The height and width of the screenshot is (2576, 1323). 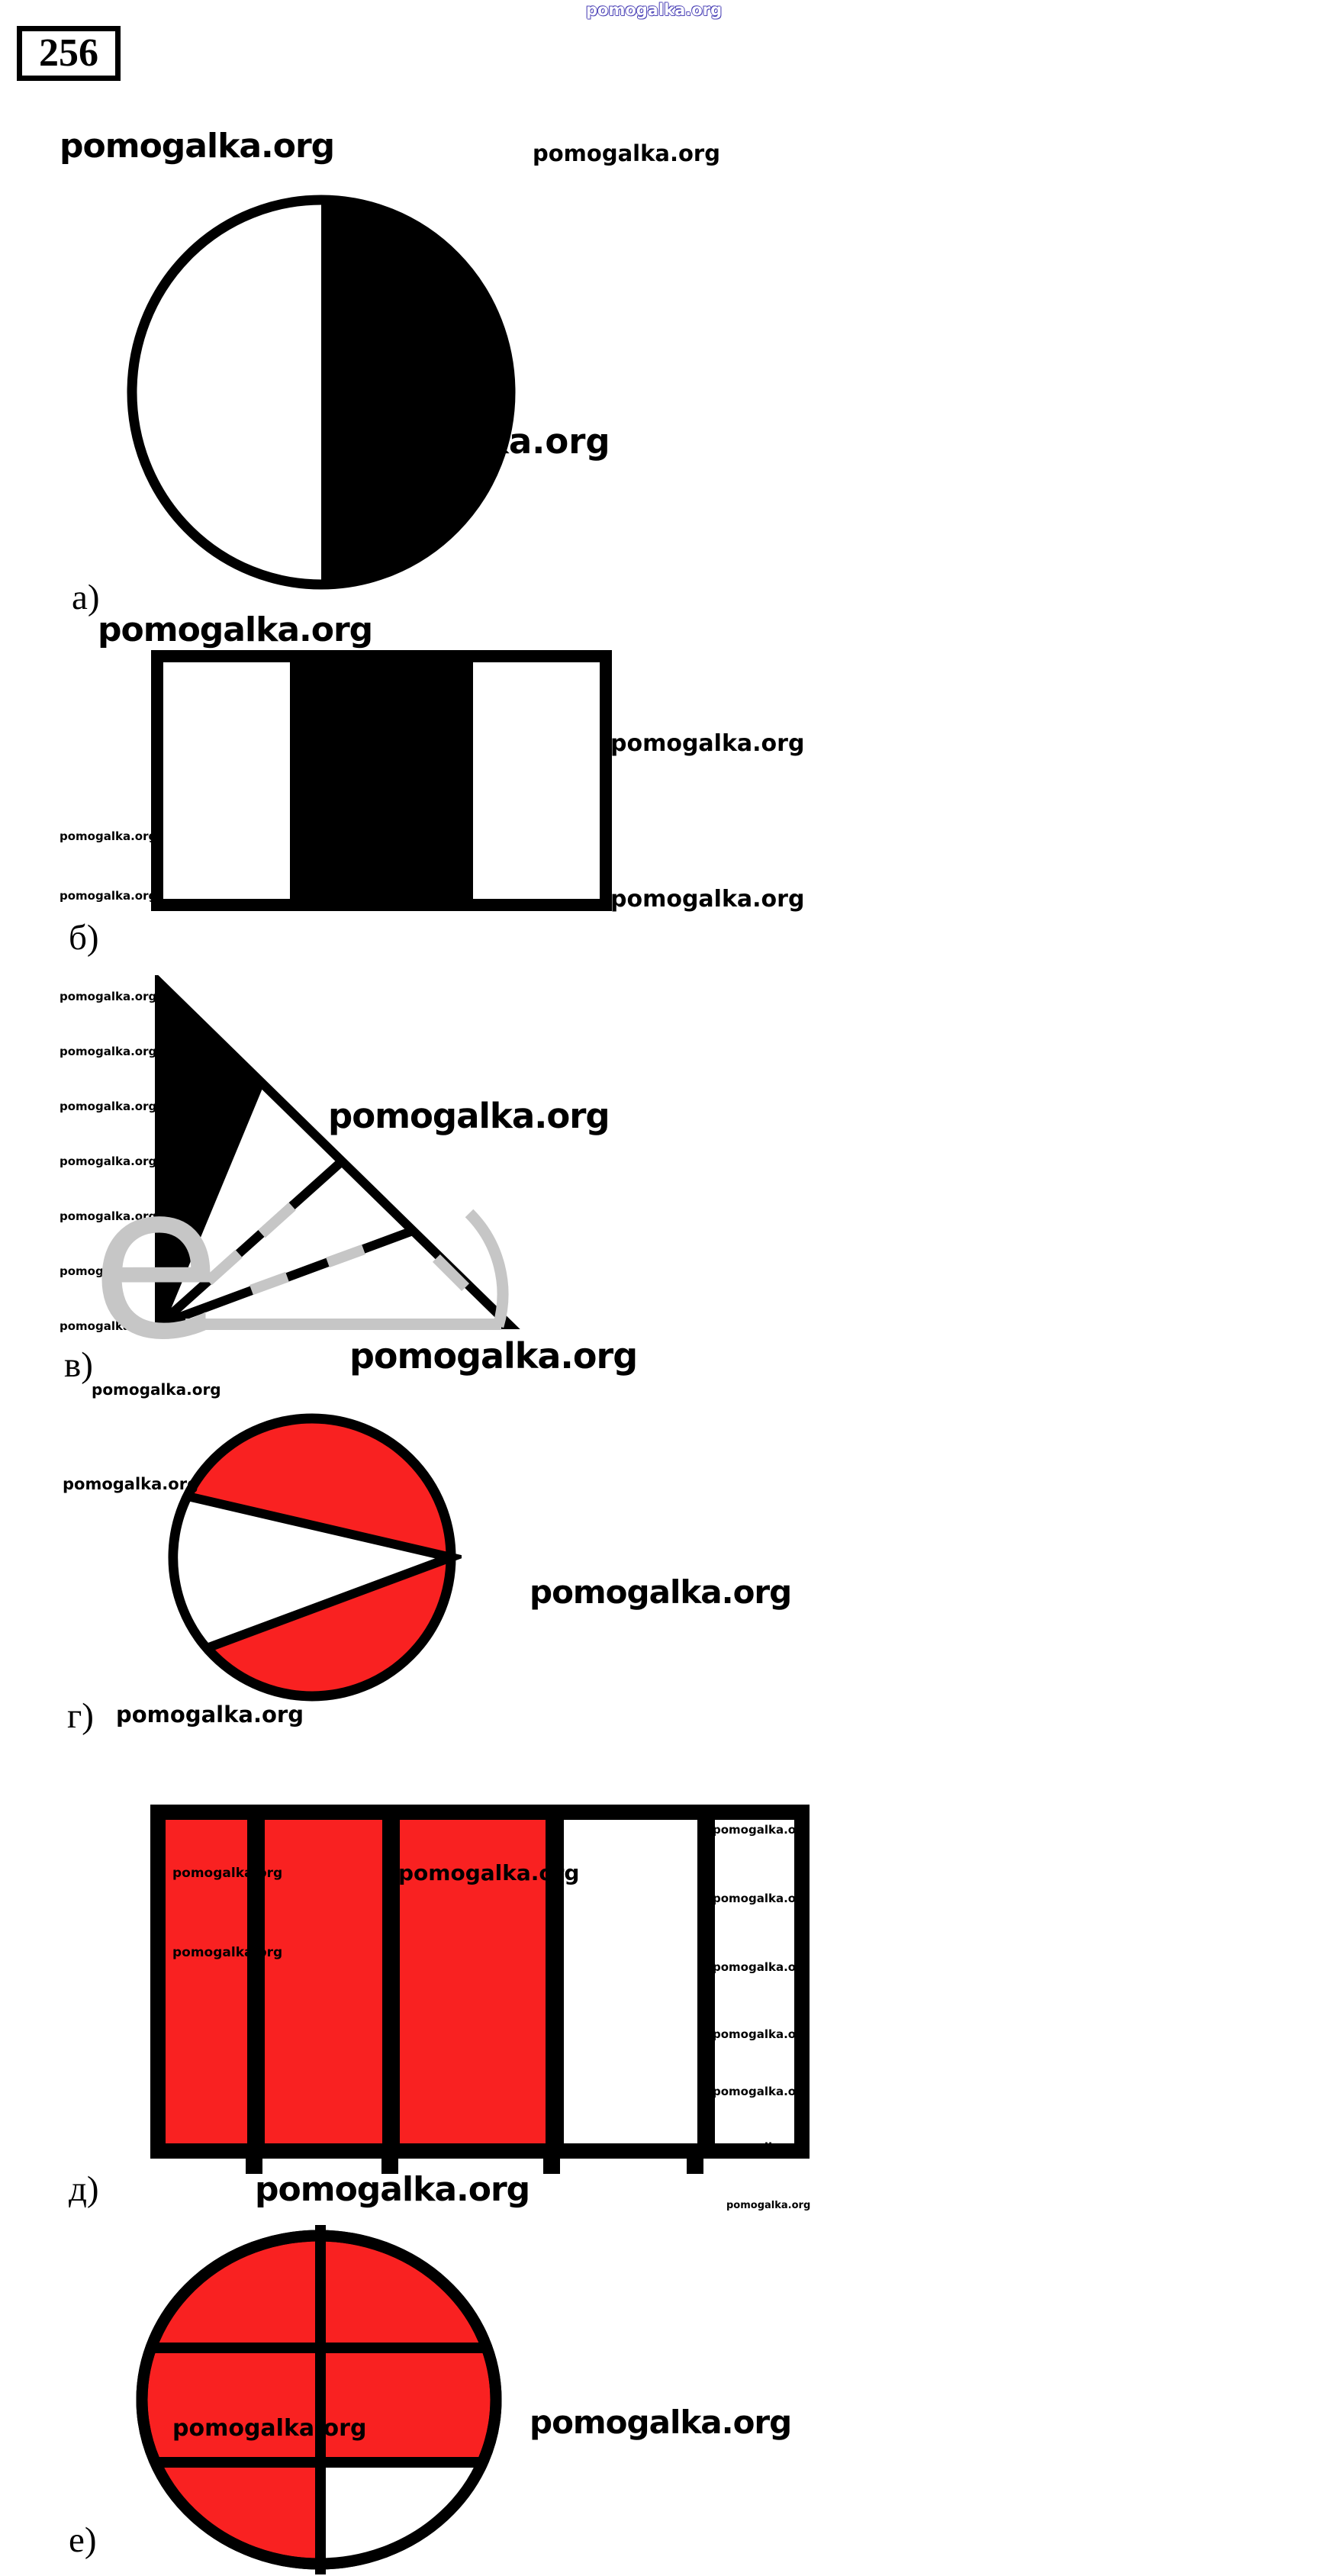 I want to click on label-b: б), so click(x=84, y=938).